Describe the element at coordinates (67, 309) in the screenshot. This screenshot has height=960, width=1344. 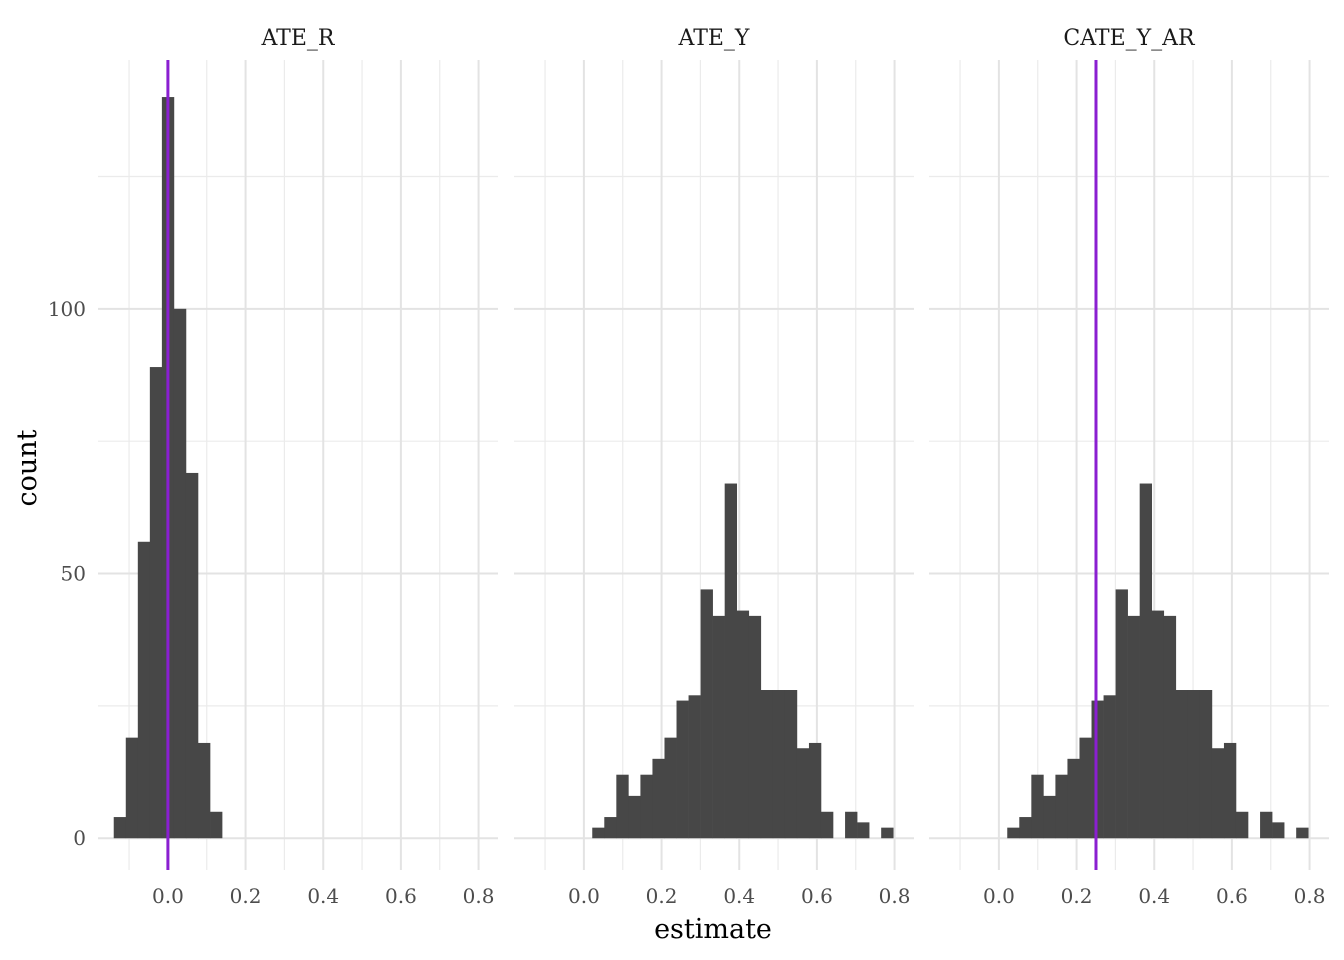
I see `y-tick-label: 100` at that location.